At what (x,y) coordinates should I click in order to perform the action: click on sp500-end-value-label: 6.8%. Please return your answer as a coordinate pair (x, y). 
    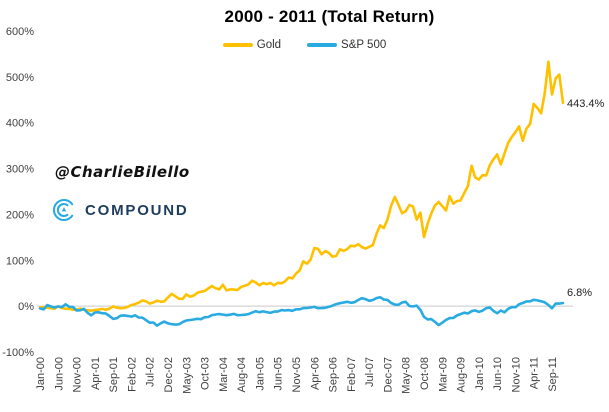
    Looking at the image, I should click on (579, 293).